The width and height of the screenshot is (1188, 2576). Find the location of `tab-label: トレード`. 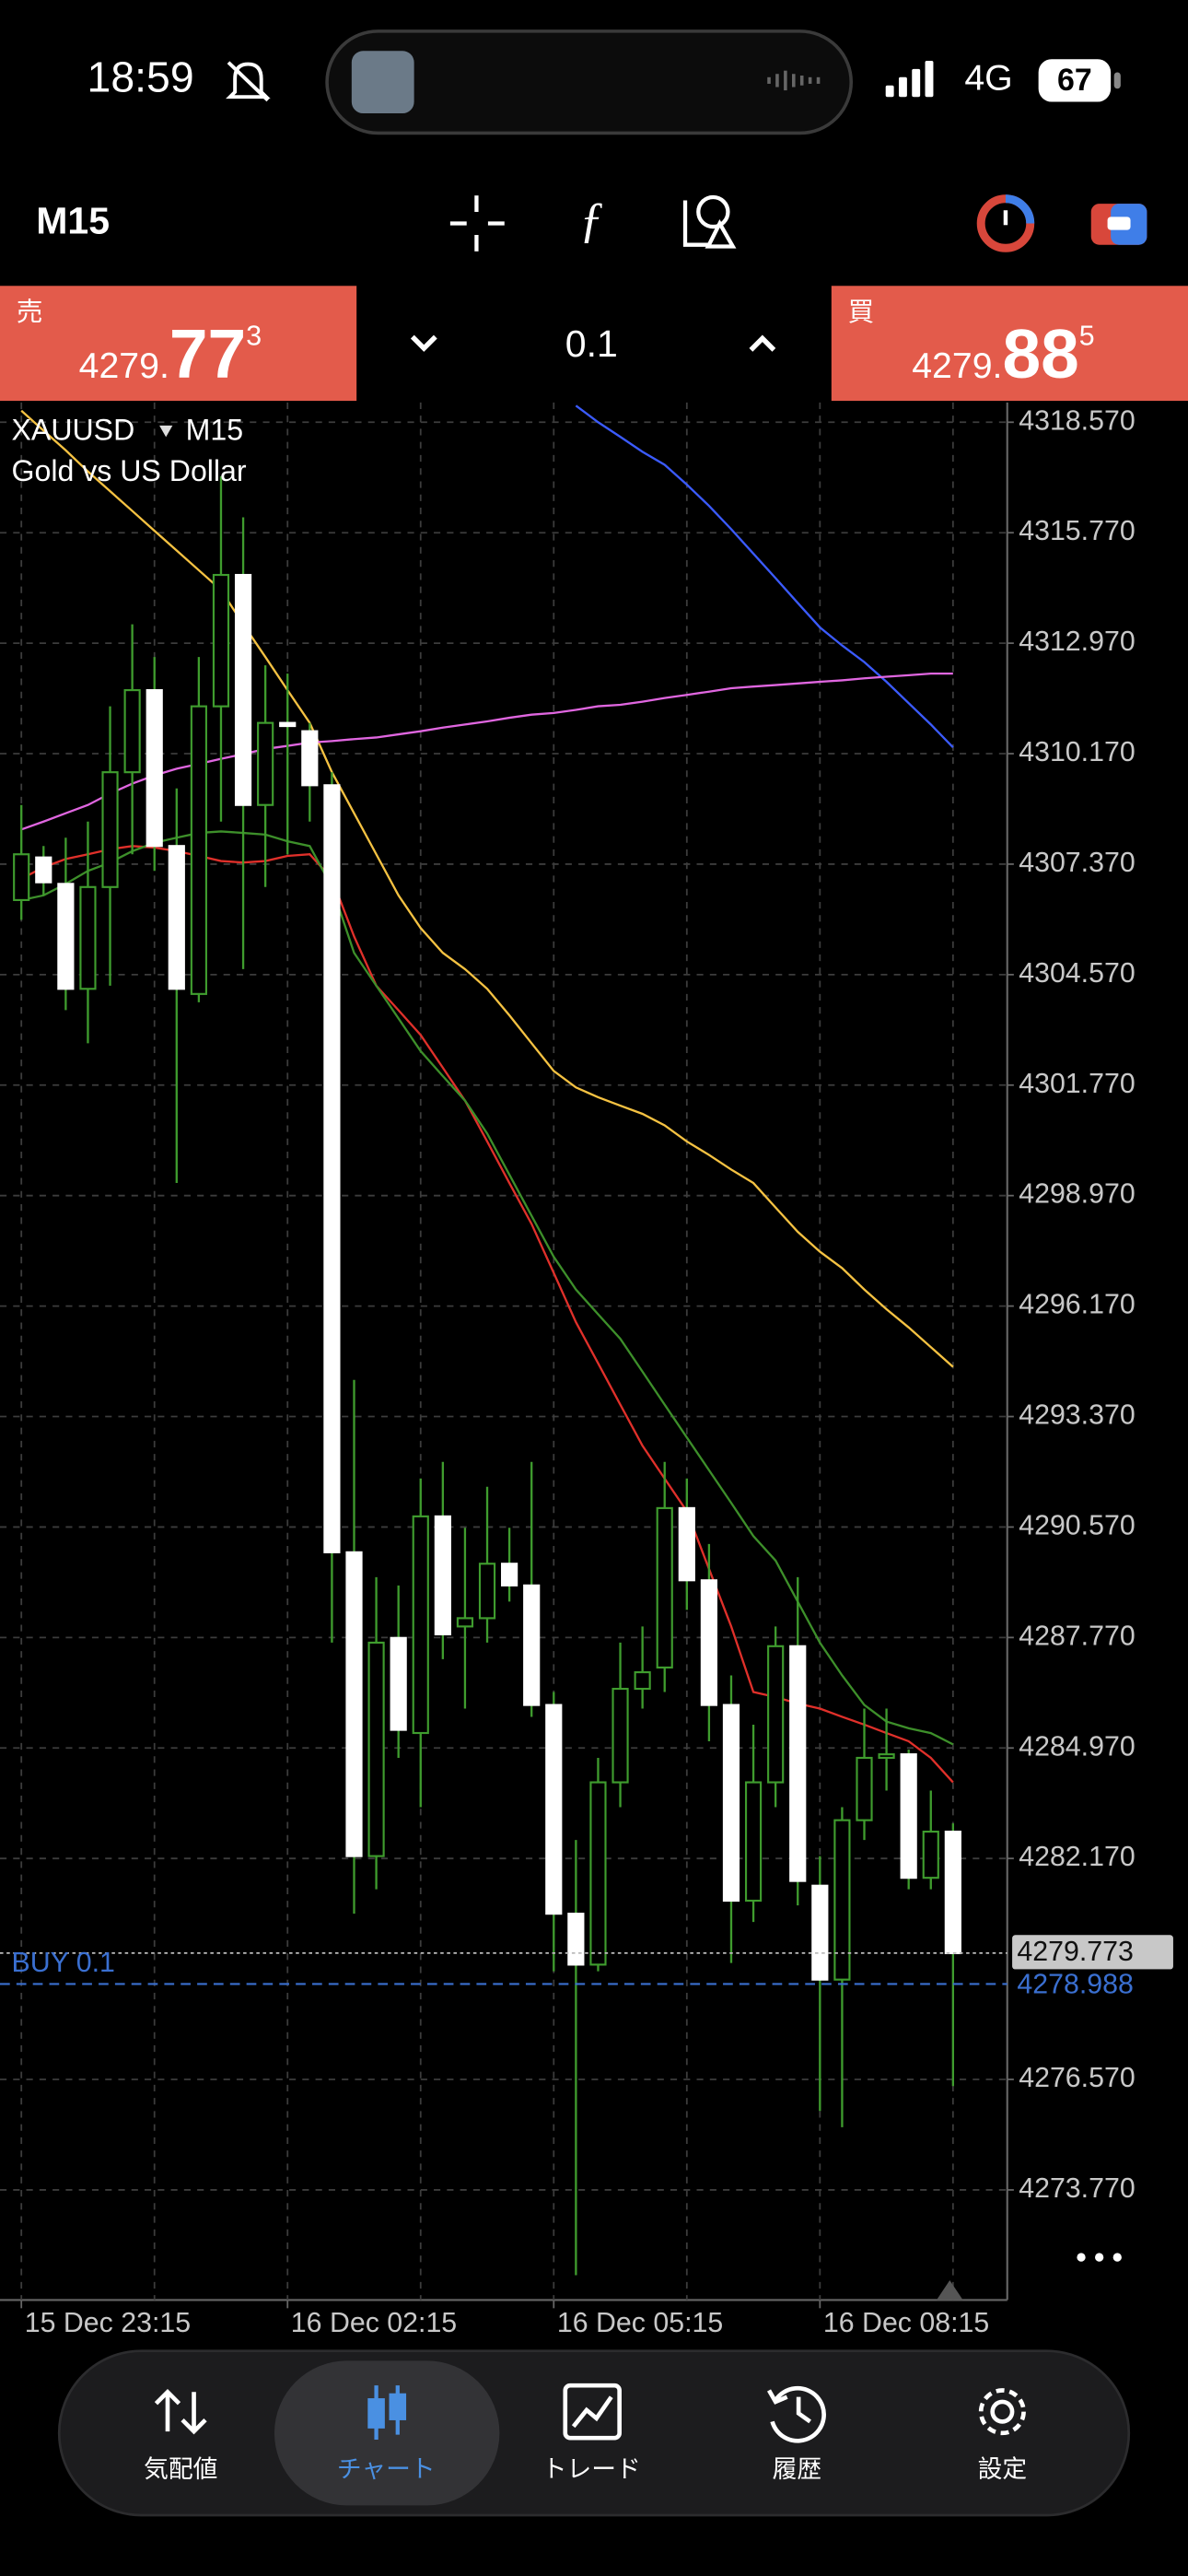

tab-label: トレード is located at coordinates (591, 2469).